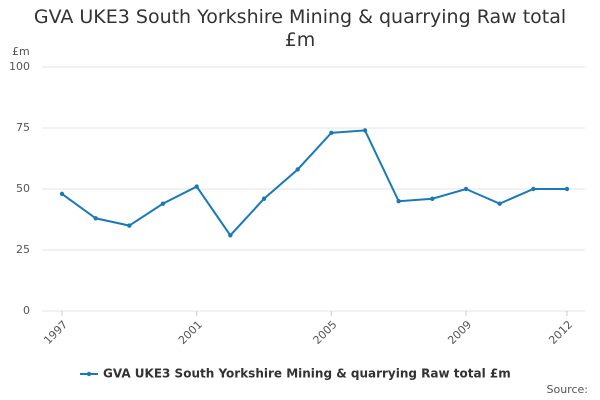  I want to click on x-tick-label: 2009, so click(459, 332).